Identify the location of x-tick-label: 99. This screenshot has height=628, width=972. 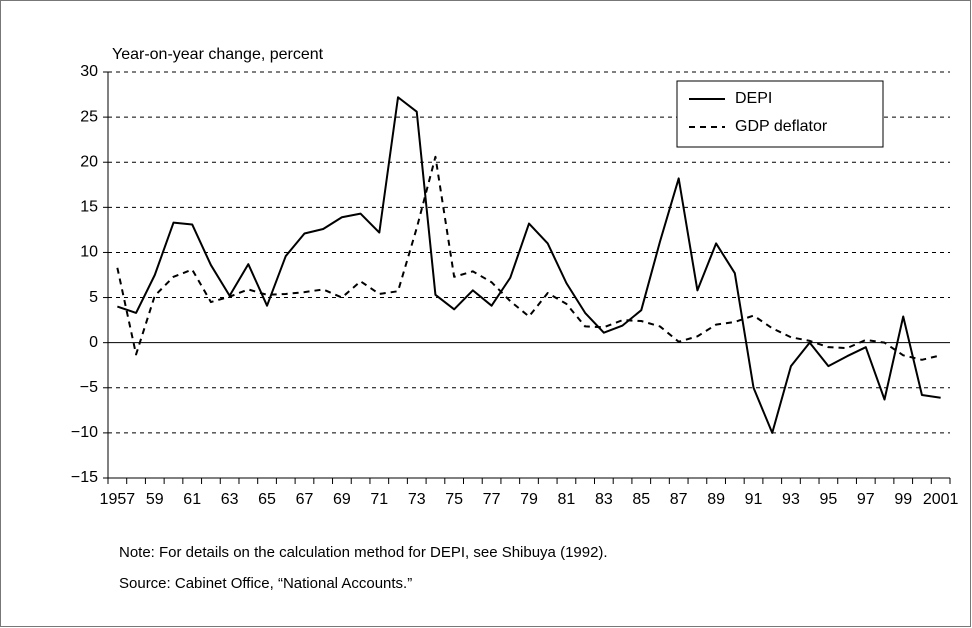
(903, 499).